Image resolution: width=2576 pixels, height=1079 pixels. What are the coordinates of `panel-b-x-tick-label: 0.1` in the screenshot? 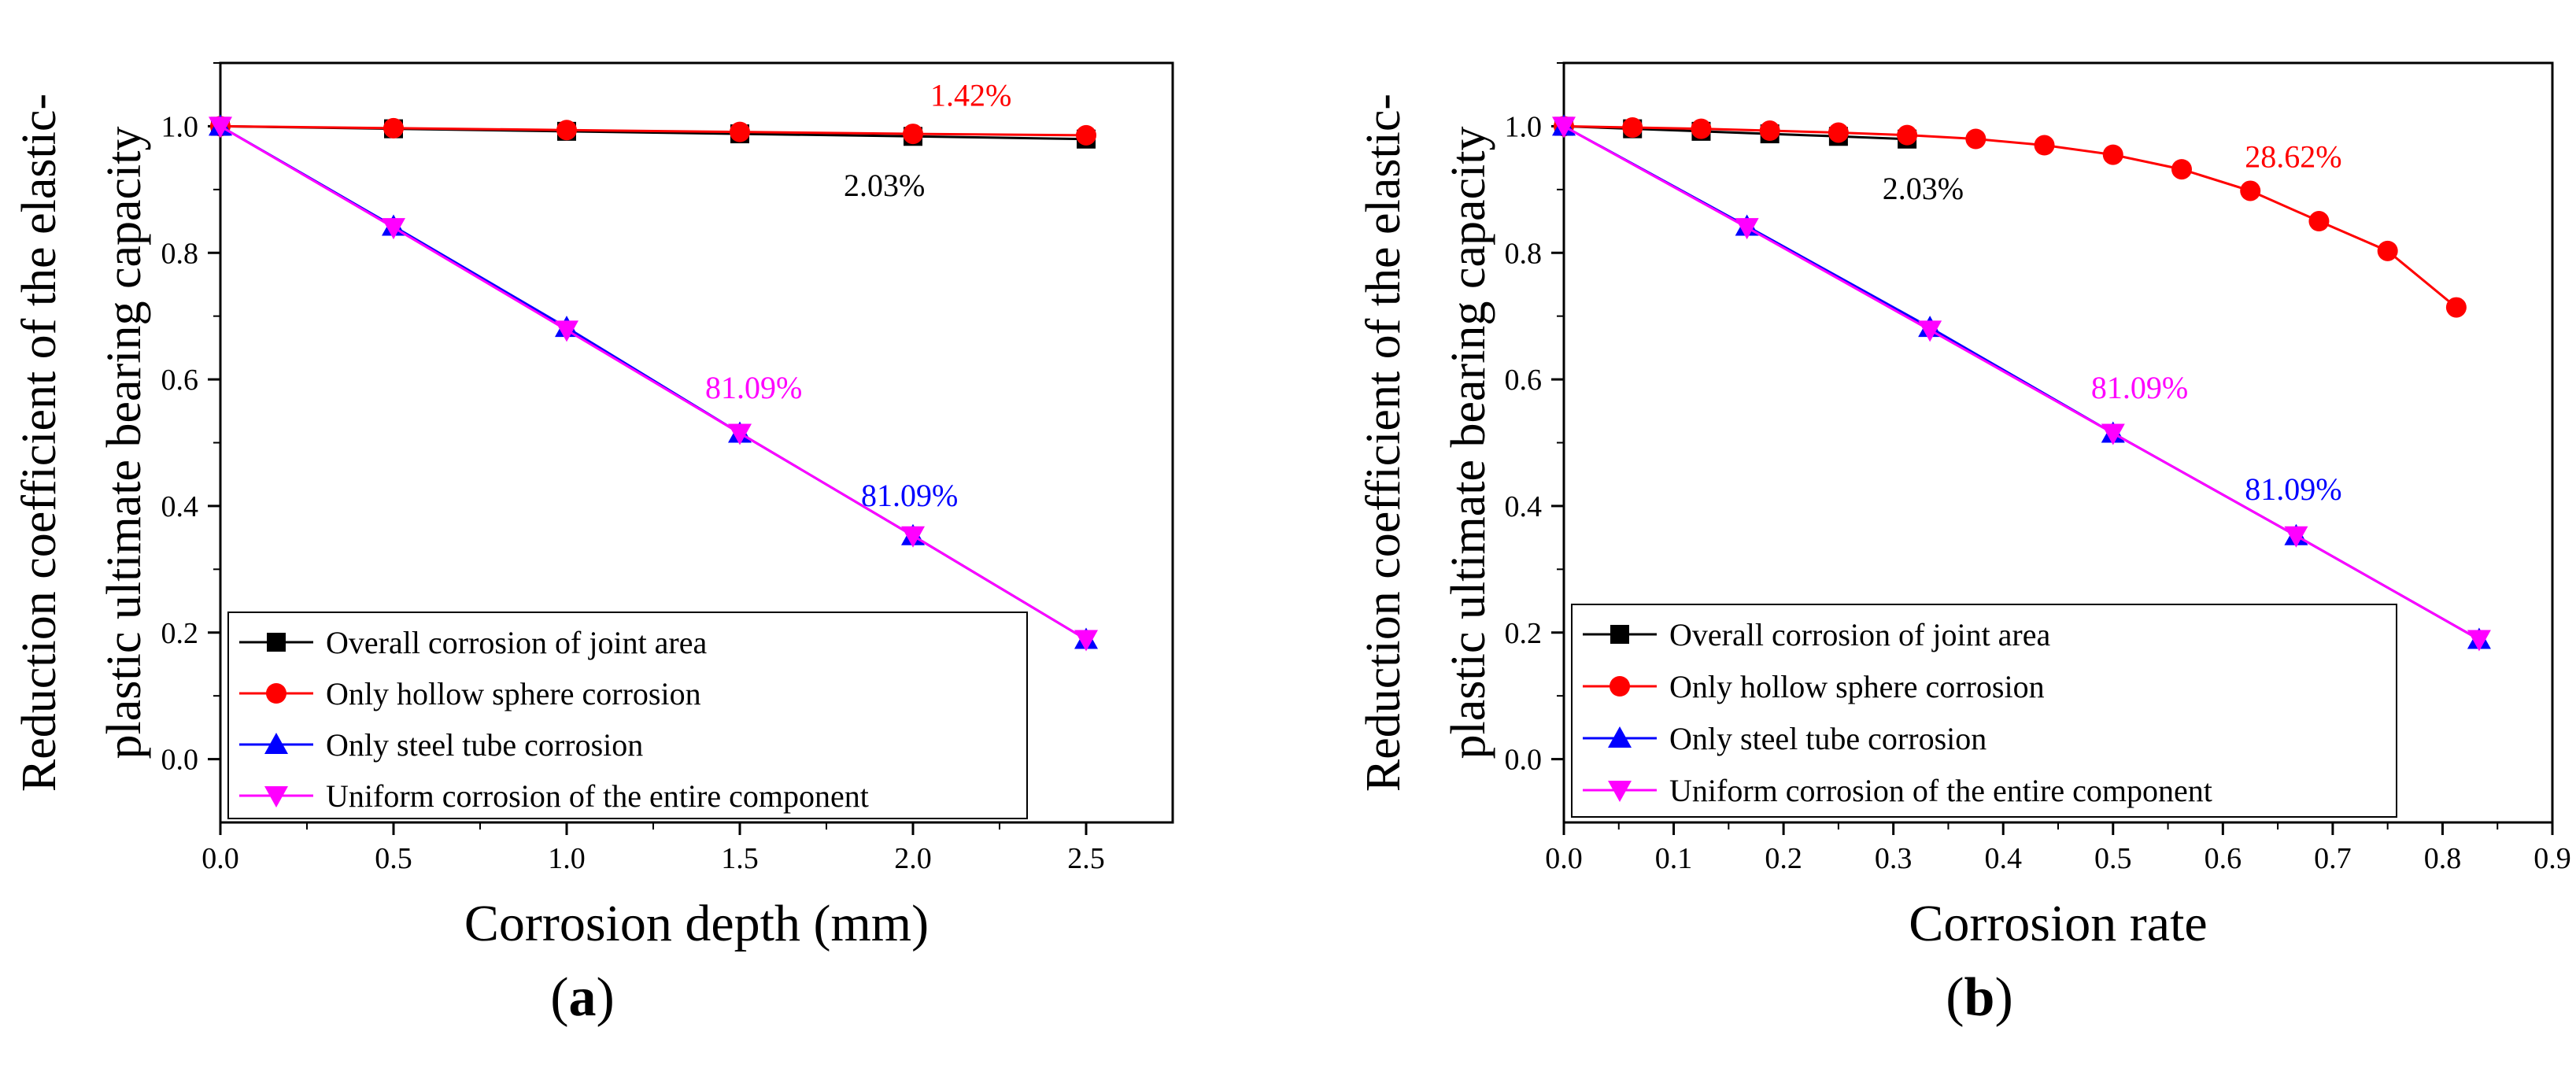 It's located at (1674, 858).